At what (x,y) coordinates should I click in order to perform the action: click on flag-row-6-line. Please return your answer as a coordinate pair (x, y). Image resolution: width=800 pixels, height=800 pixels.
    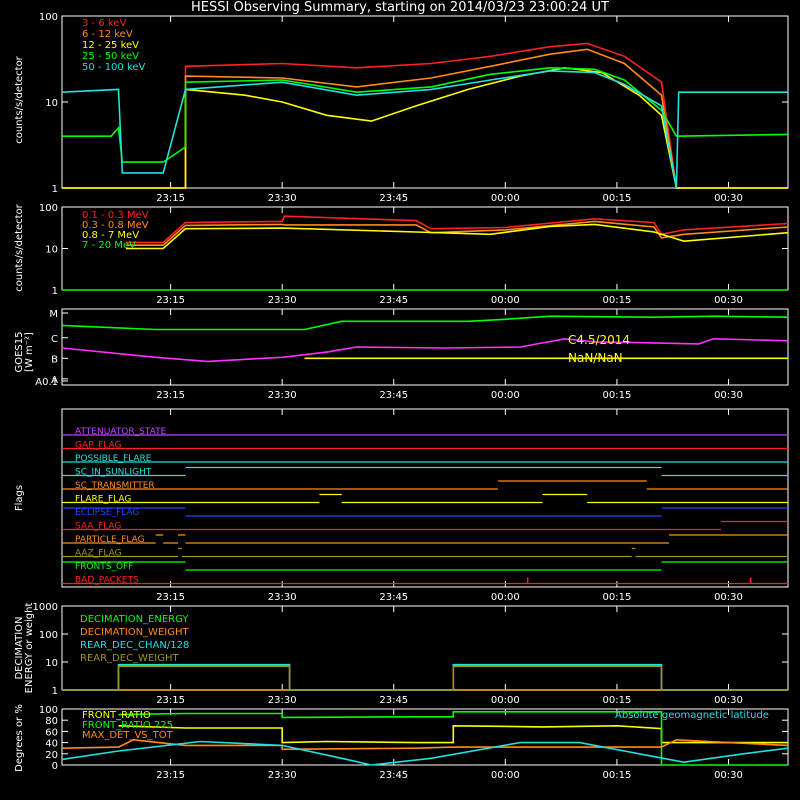
    Looking at the image, I should click on (425, 512).